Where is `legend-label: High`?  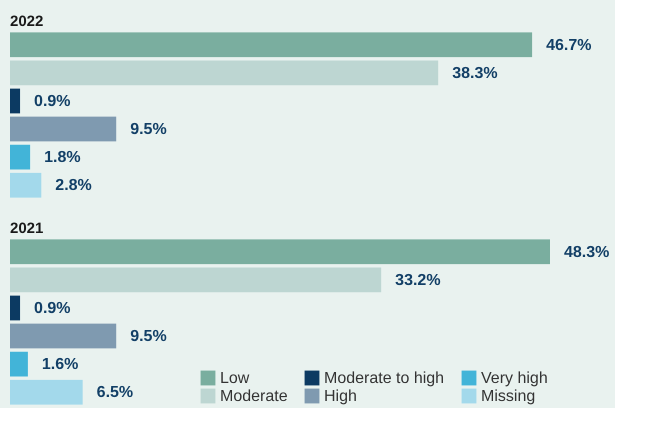 legend-label: High is located at coordinates (340, 396).